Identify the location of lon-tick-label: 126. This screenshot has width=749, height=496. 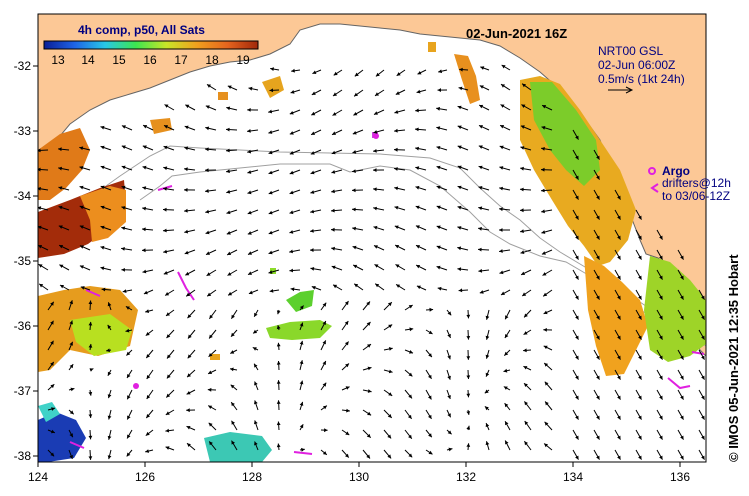
(145, 477).